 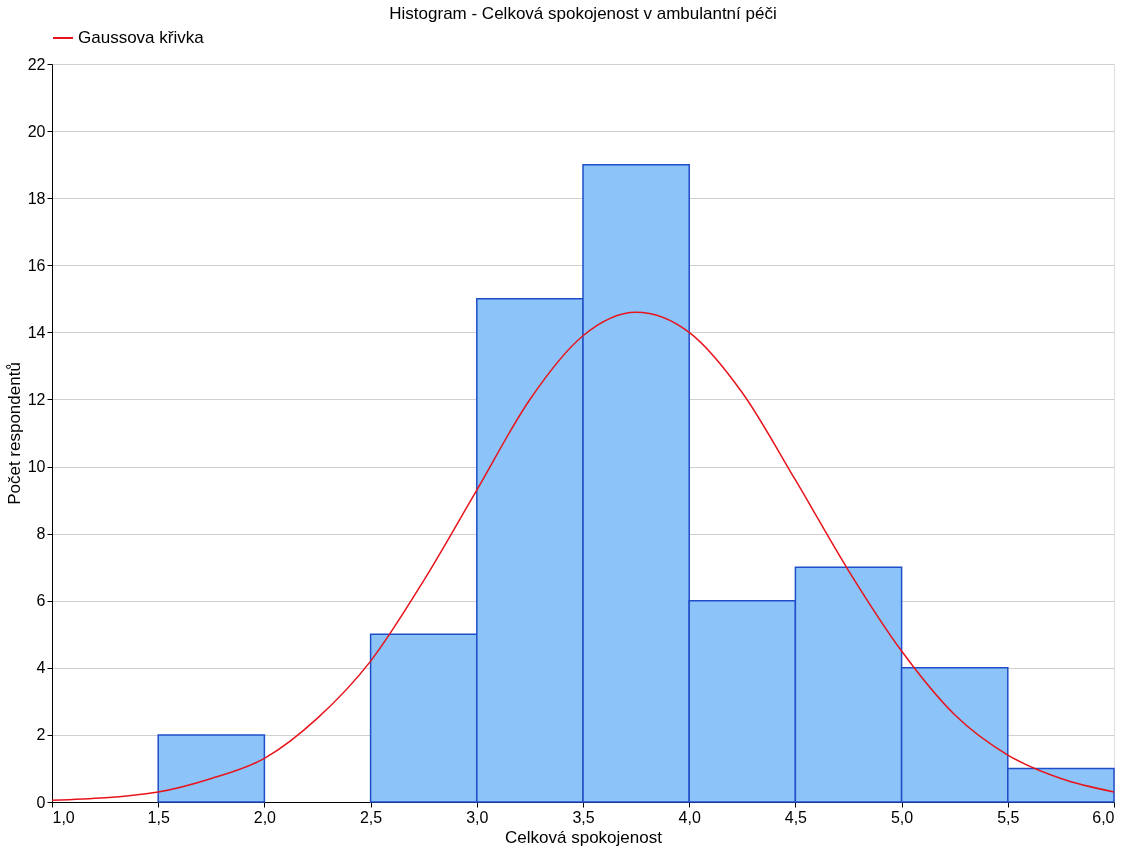 What do you see at coordinates (689, 817) in the screenshot?
I see `x-tick-label: 4,0` at bounding box center [689, 817].